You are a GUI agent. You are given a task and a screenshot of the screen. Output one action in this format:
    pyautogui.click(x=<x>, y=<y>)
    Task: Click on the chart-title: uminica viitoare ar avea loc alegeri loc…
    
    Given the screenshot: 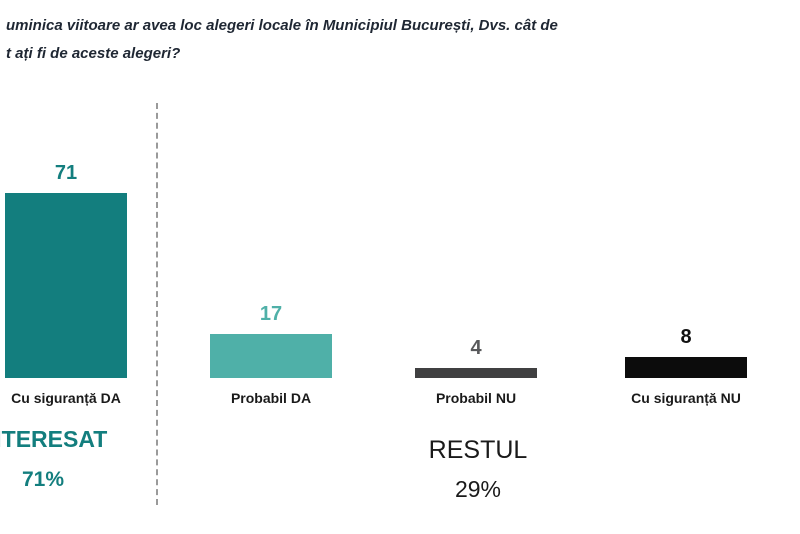 What is the action you would take?
    pyautogui.click(x=282, y=40)
    